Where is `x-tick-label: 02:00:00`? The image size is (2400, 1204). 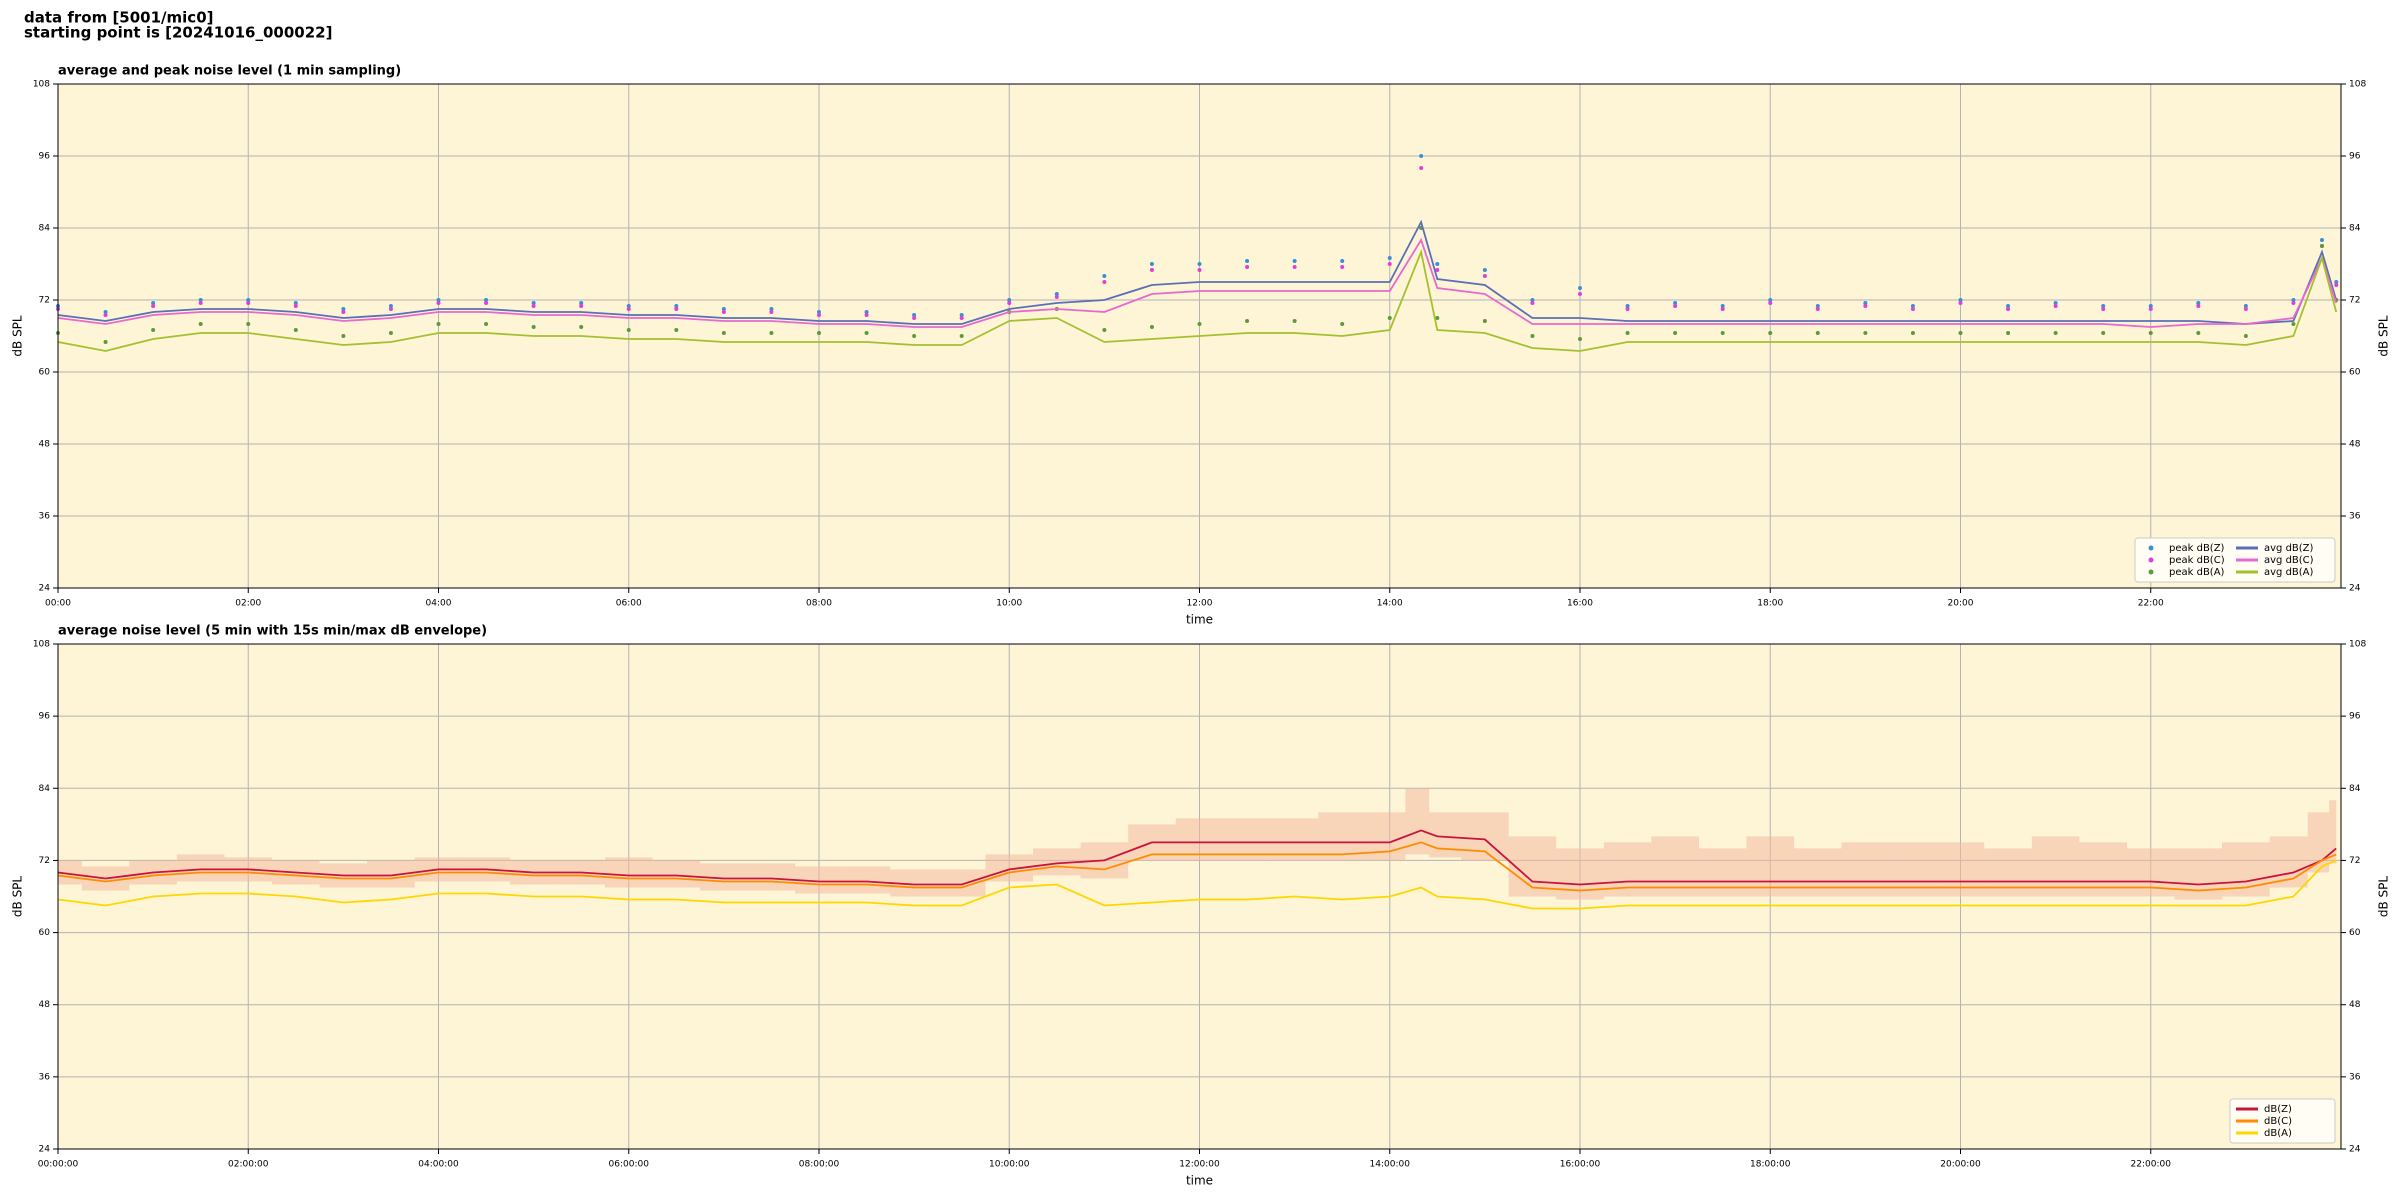 x-tick-label: 02:00:00 is located at coordinates (248, 1165).